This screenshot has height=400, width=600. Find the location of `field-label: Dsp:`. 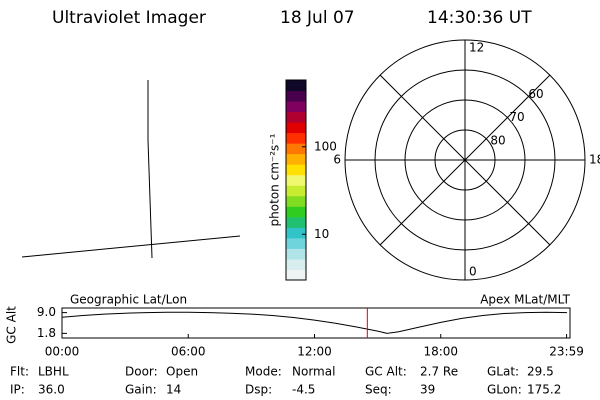

field-label: Dsp: is located at coordinates (258, 390).